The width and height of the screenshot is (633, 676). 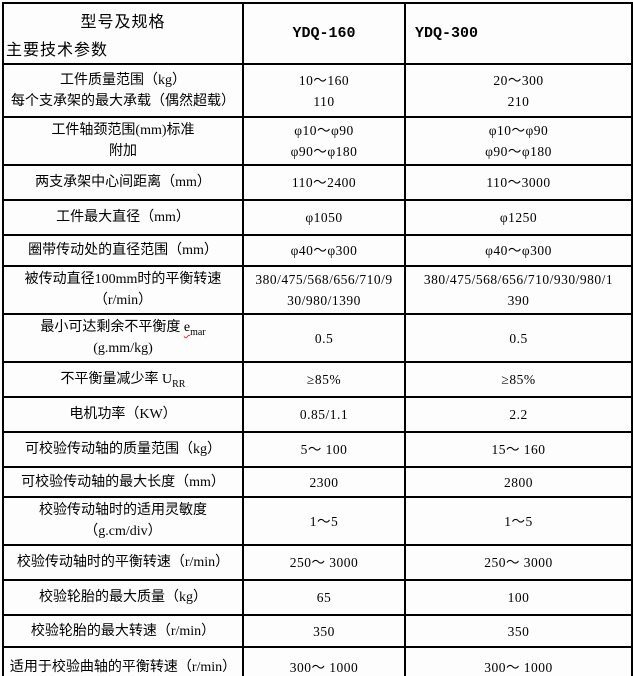 I want to click on spec-label-cell: 适用于校验曲轴的平衡转速（r/min）, so click(x=123, y=661).